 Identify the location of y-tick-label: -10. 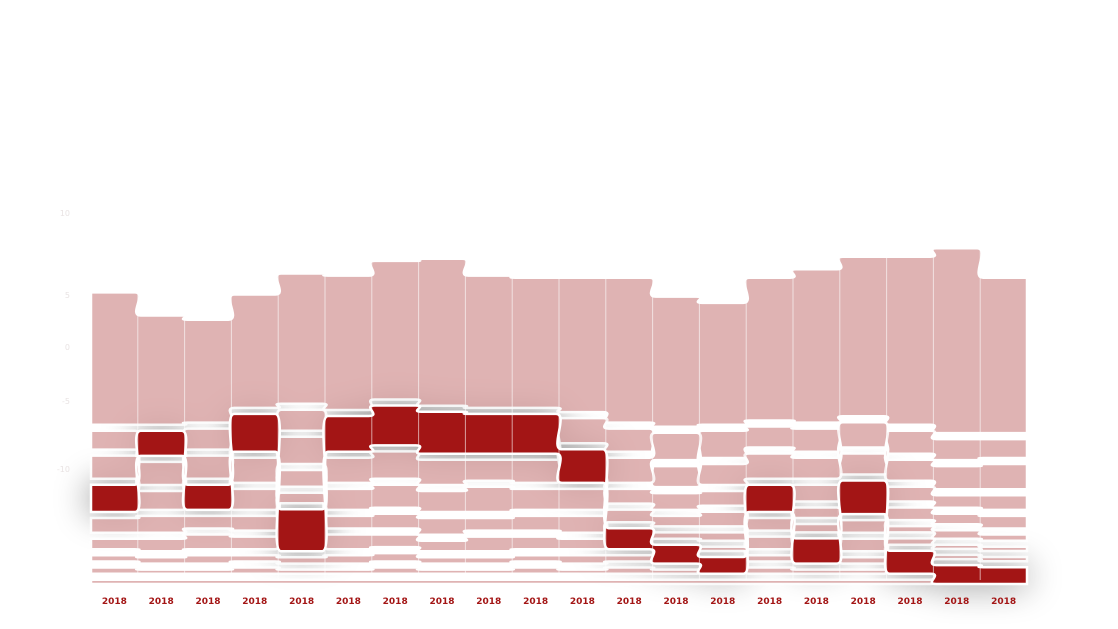
(63, 469).